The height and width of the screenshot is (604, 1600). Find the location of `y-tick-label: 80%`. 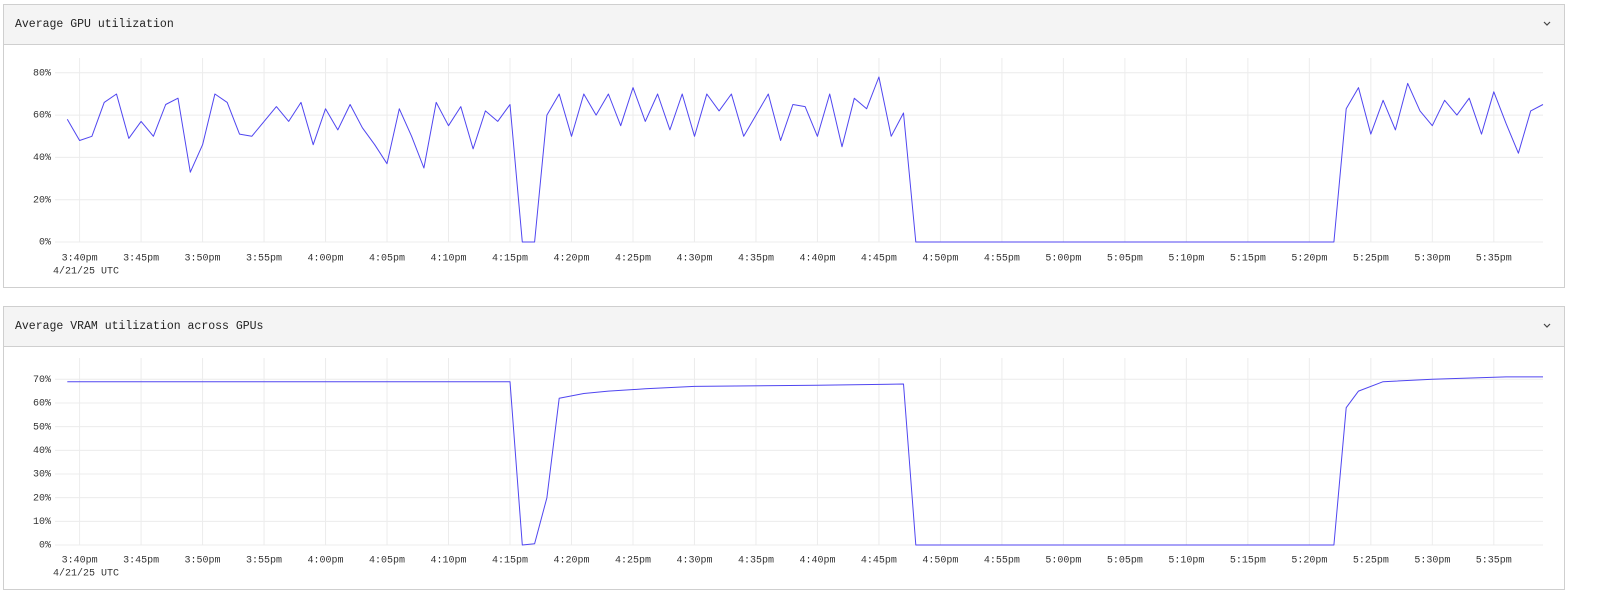

y-tick-label: 80% is located at coordinates (42, 73).